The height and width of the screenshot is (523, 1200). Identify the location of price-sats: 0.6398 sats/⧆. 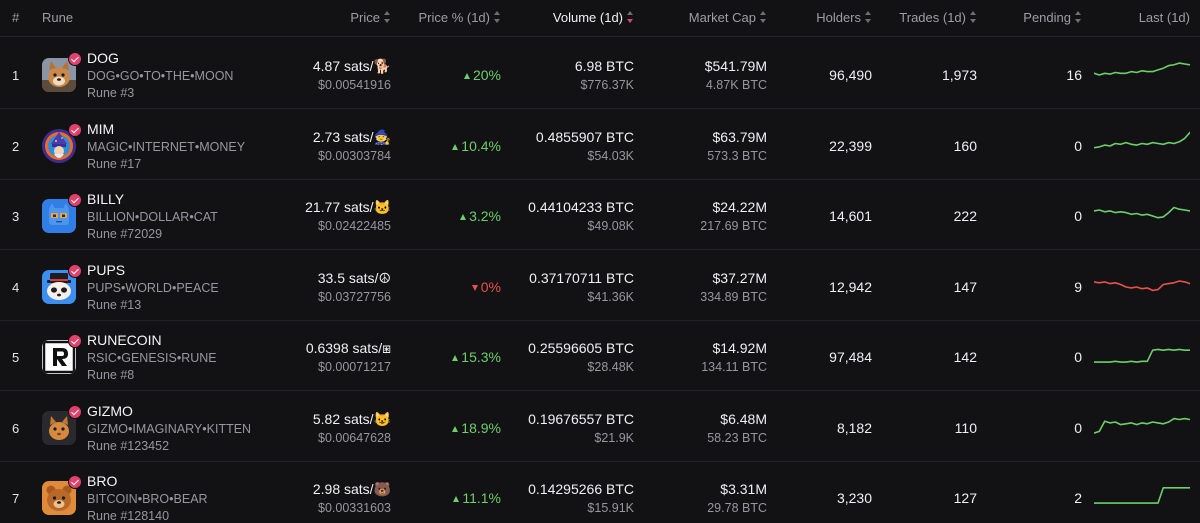
(348, 348).